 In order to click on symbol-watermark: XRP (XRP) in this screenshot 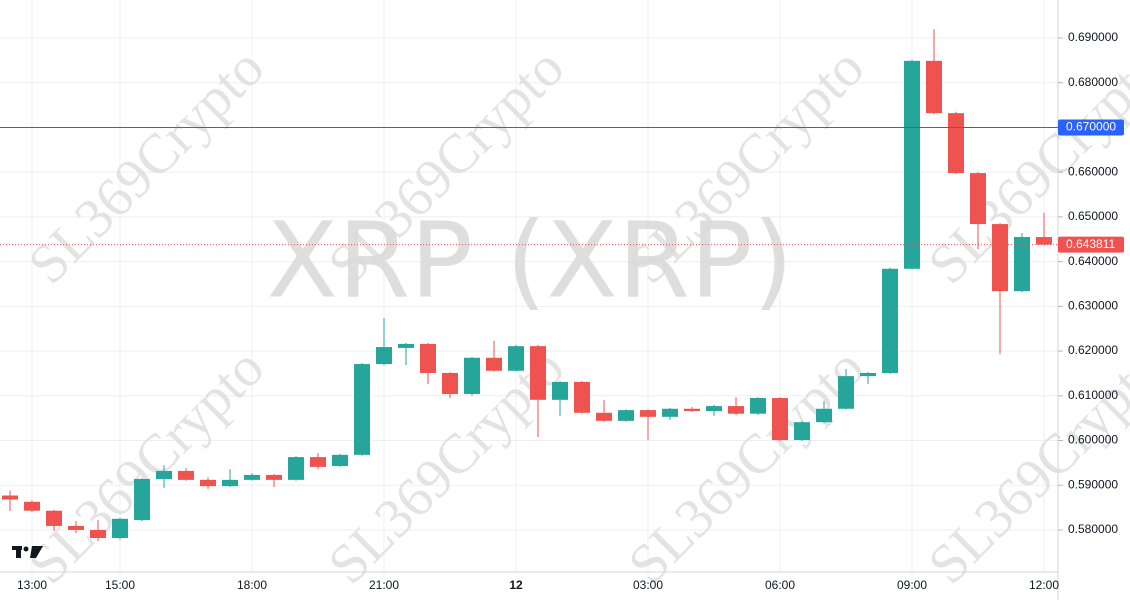, I will do `click(530, 260)`.